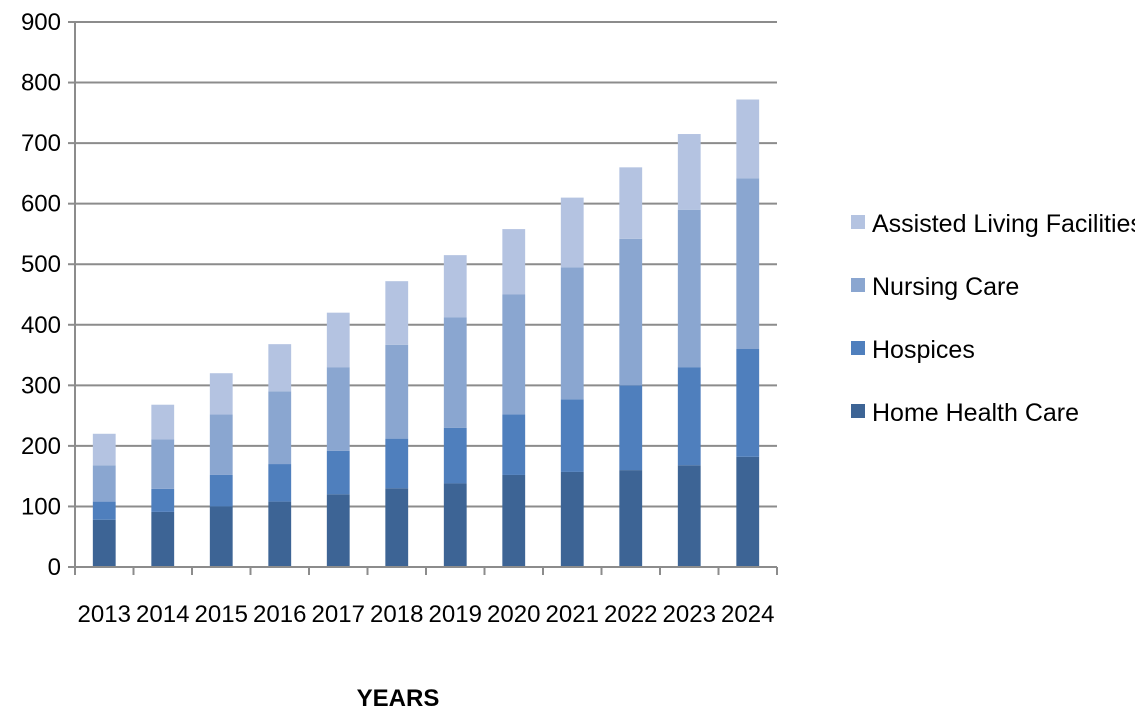 The height and width of the screenshot is (716, 1135). What do you see at coordinates (162, 614) in the screenshot?
I see `x-tick-label: 2014` at bounding box center [162, 614].